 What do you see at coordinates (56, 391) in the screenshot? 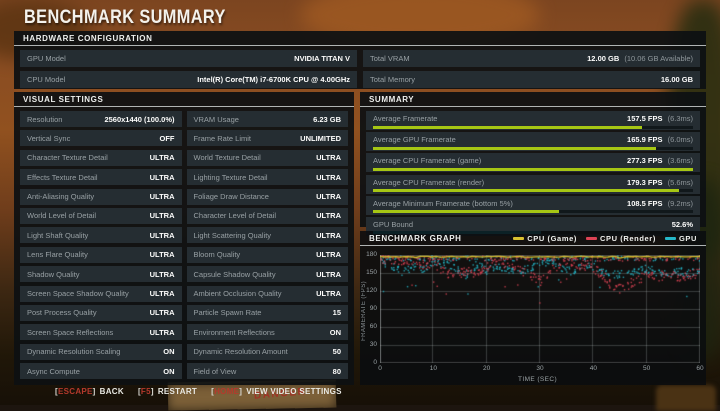
I see `hint-bracket: [` at bounding box center [56, 391].